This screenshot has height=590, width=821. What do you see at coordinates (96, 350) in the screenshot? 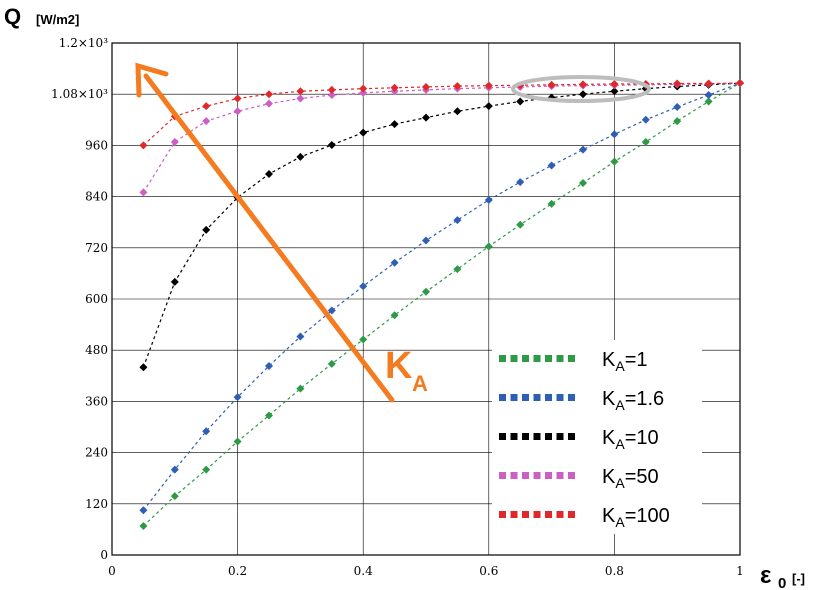
I see `y-tick-label: 480` at bounding box center [96, 350].